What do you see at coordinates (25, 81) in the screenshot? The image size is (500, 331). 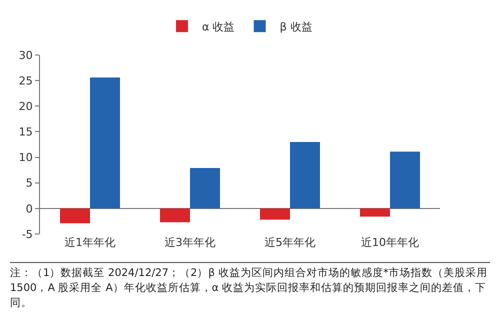 I see `y-tick-label: 25` at bounding box center [25, 81].